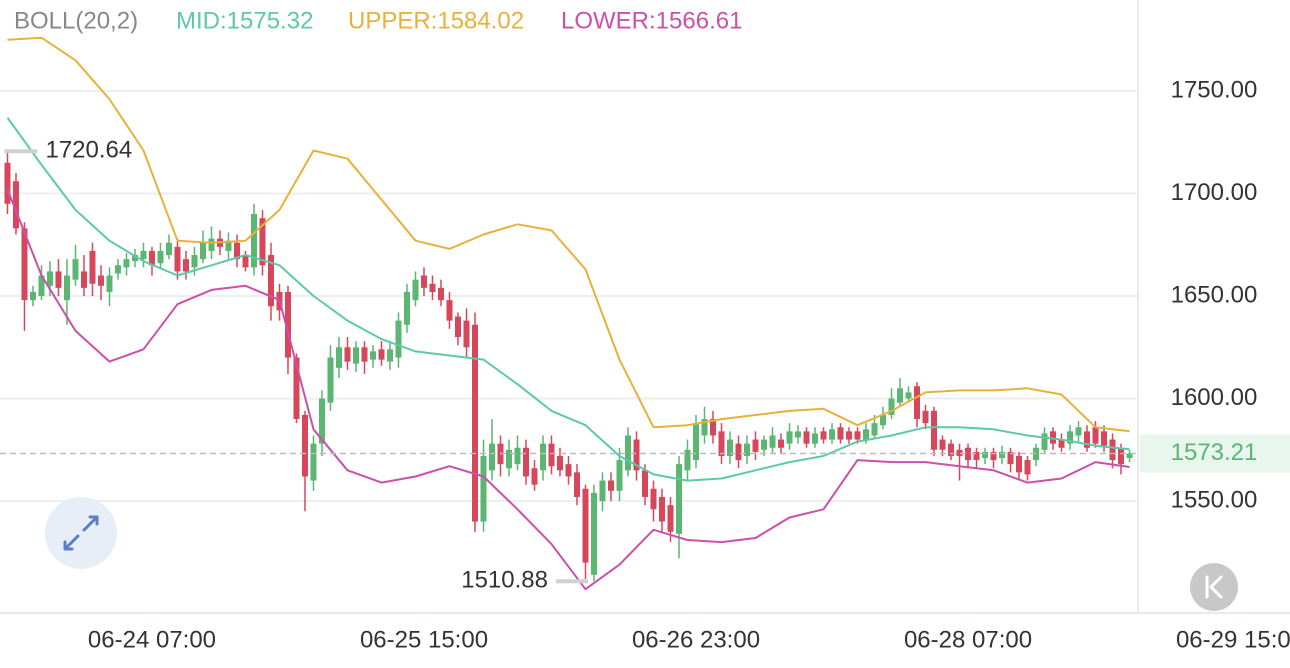  What do you see at coordinates (968, 639) in the screenshot?
I see `x-tick-label: 06-28 07:00` at bounding box center [968, 639].